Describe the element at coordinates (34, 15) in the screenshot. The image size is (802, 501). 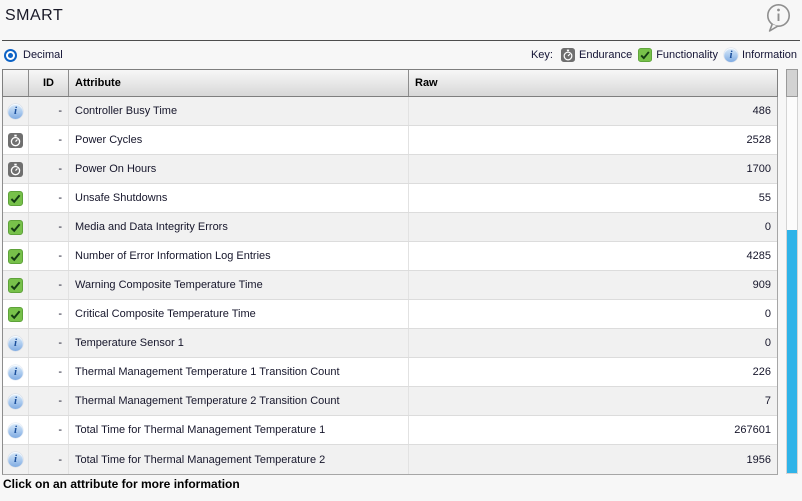
I see `page-title: SMART` at that location.